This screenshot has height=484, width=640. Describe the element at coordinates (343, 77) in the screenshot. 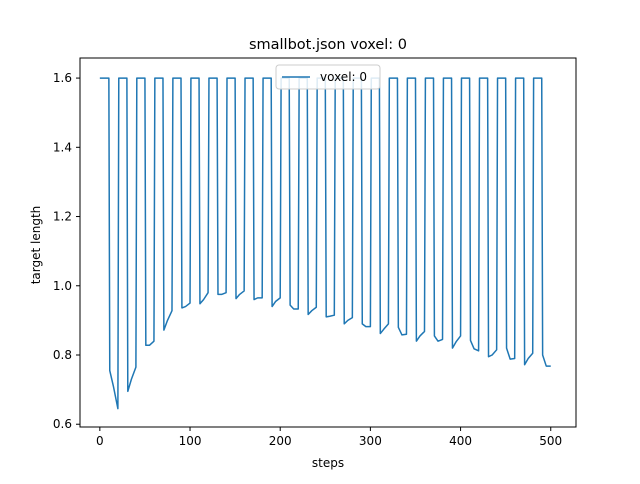

I see `legend-entry-label: voxel: 0` at that location.